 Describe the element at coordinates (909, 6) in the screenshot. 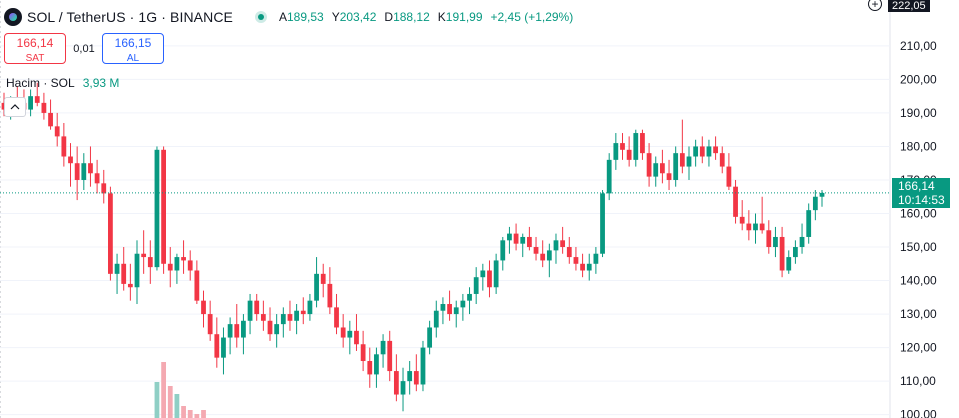

I see `top-price-label: 222,05` at that location.